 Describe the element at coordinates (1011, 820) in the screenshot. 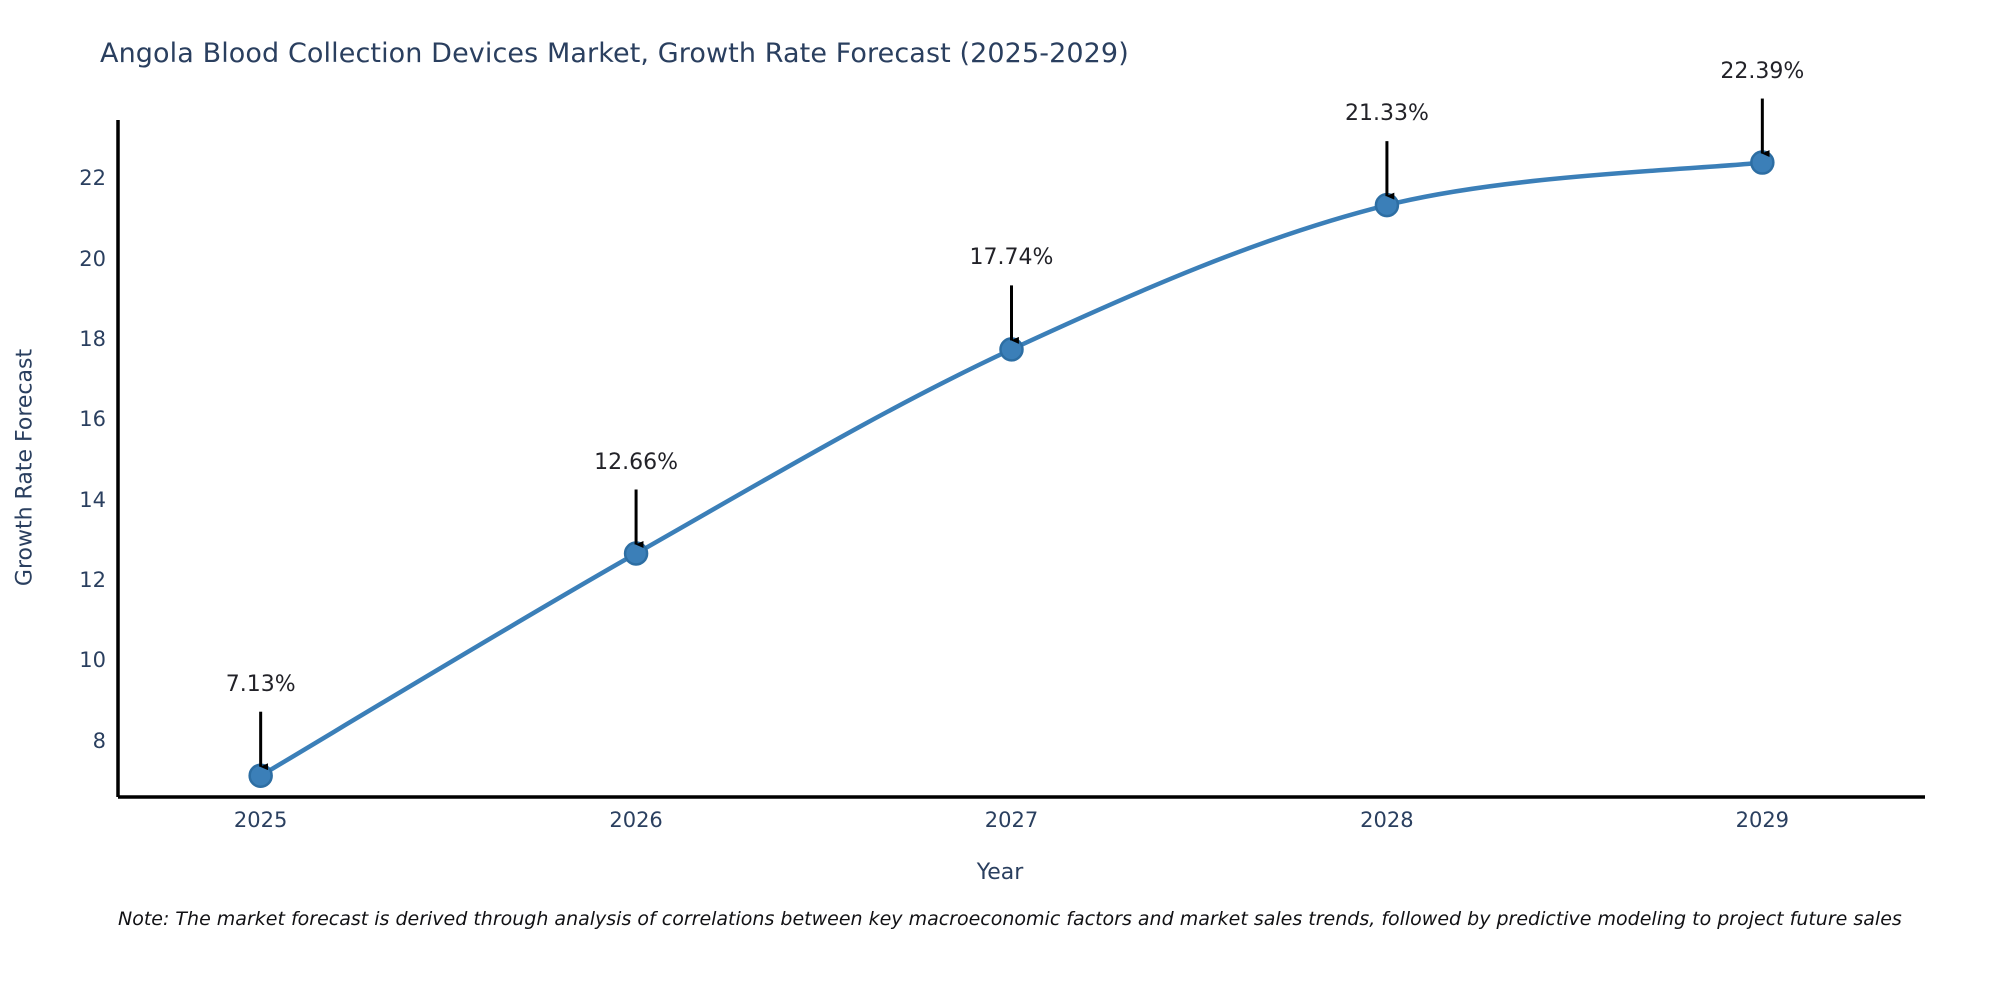

I see `x-tick-label: 2027` at that location.